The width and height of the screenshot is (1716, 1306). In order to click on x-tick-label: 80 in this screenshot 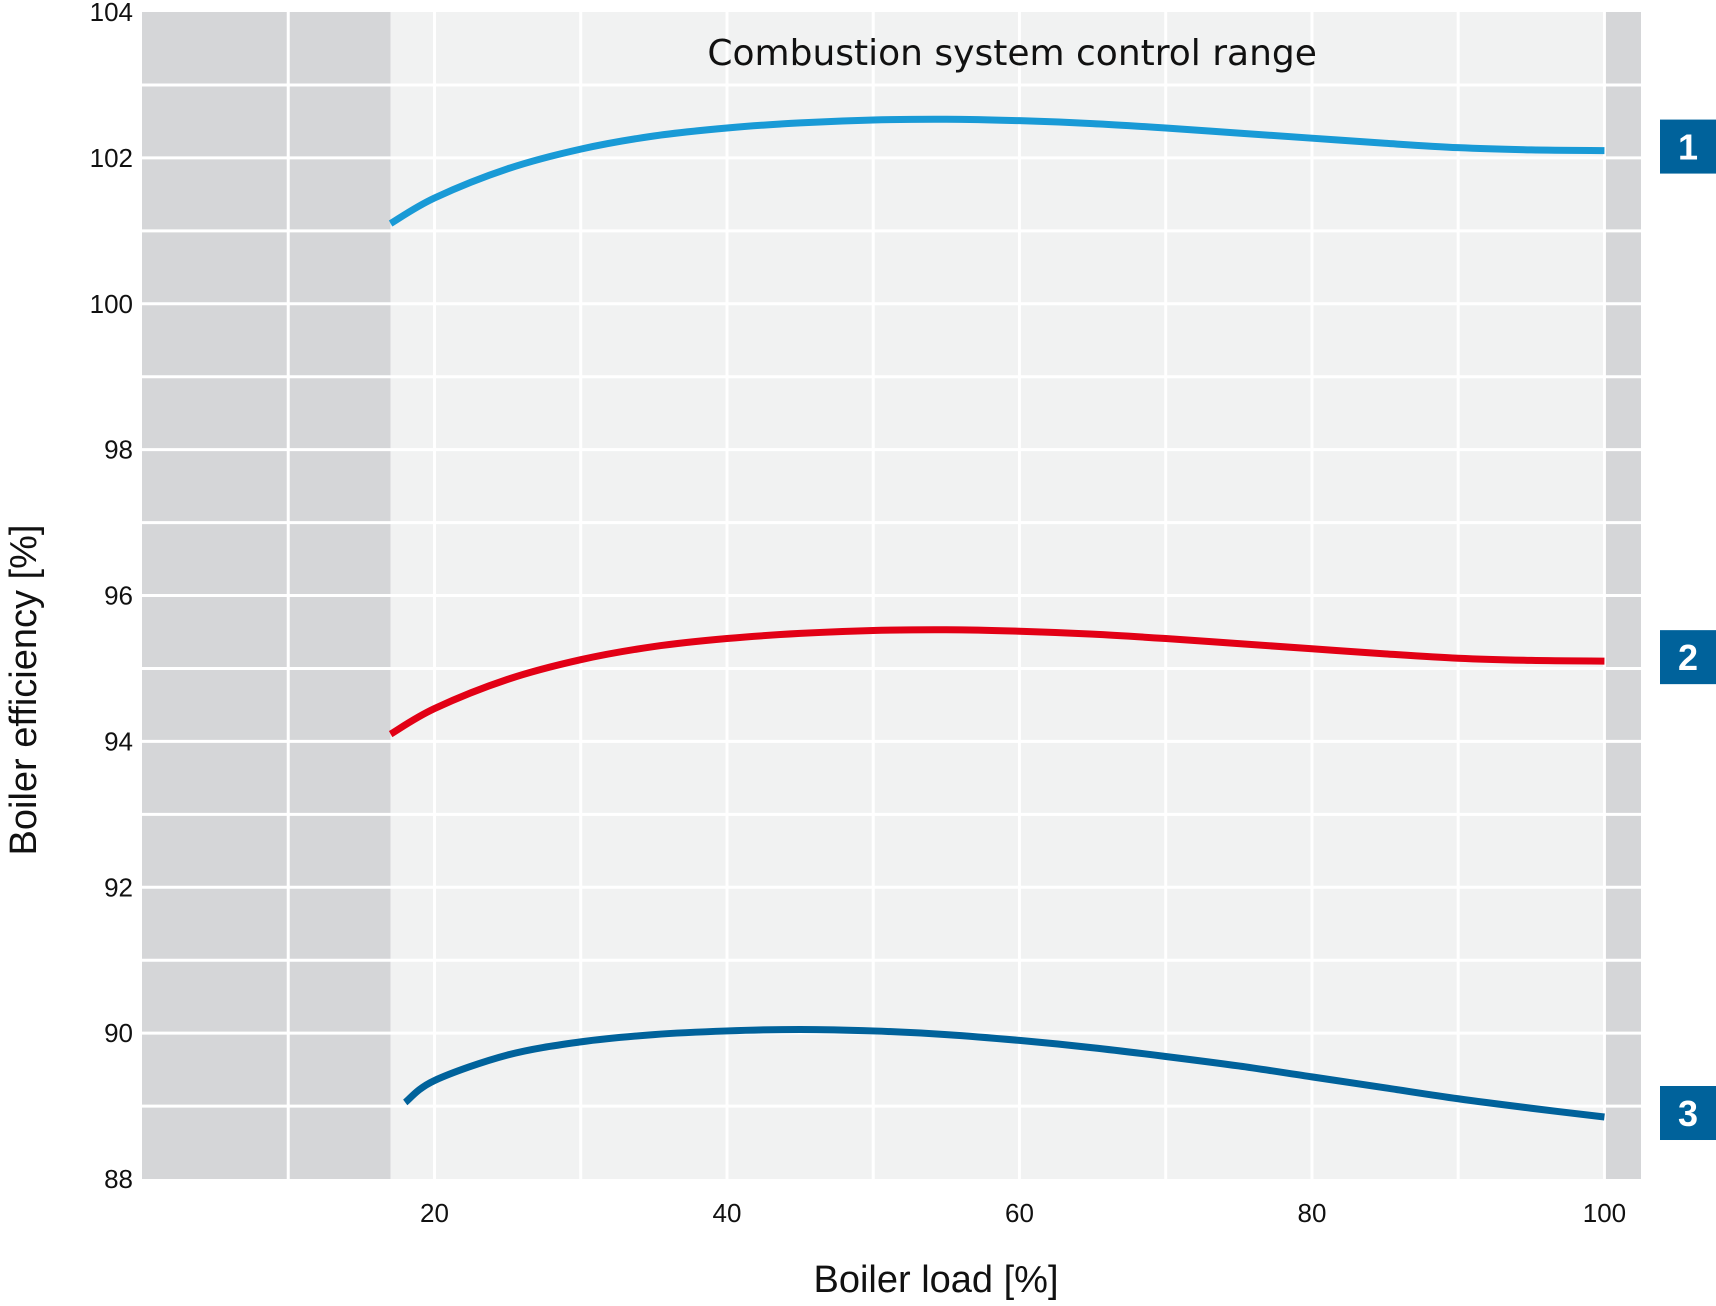, I will do `click(1311, 1213)`.